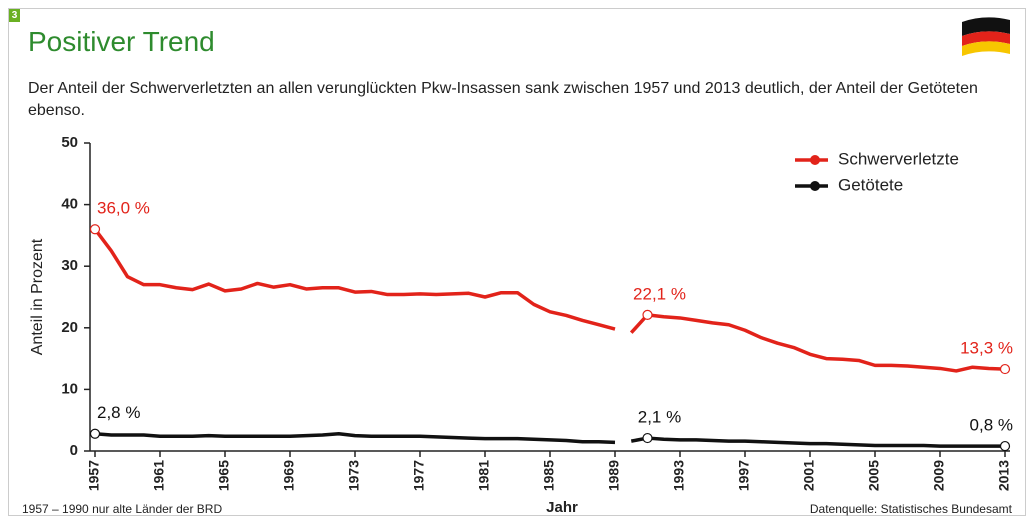 The height and width of the screenshot is (524, 1035). What do you see at coordinates (37, 296) in the screenshot?
I see `y-axis-label: Anteil in Prozent` at bounding box center [37, 296].